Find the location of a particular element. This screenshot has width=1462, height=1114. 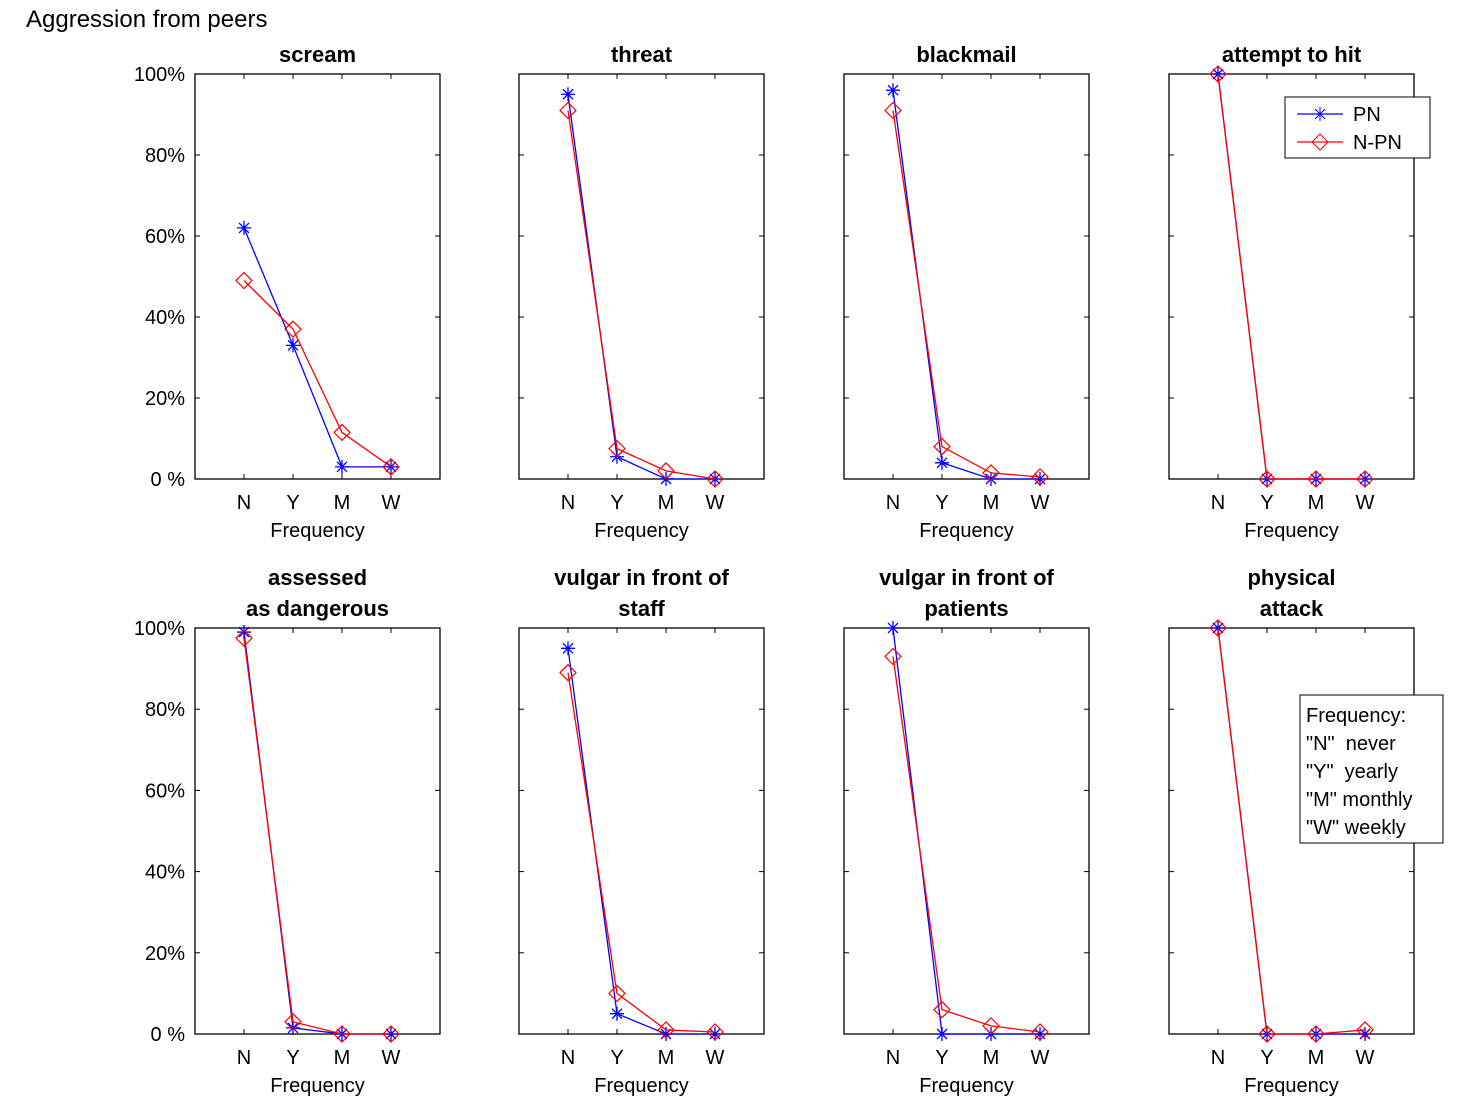

note-line: "W" weekly is located at coordinates (1356, 828).